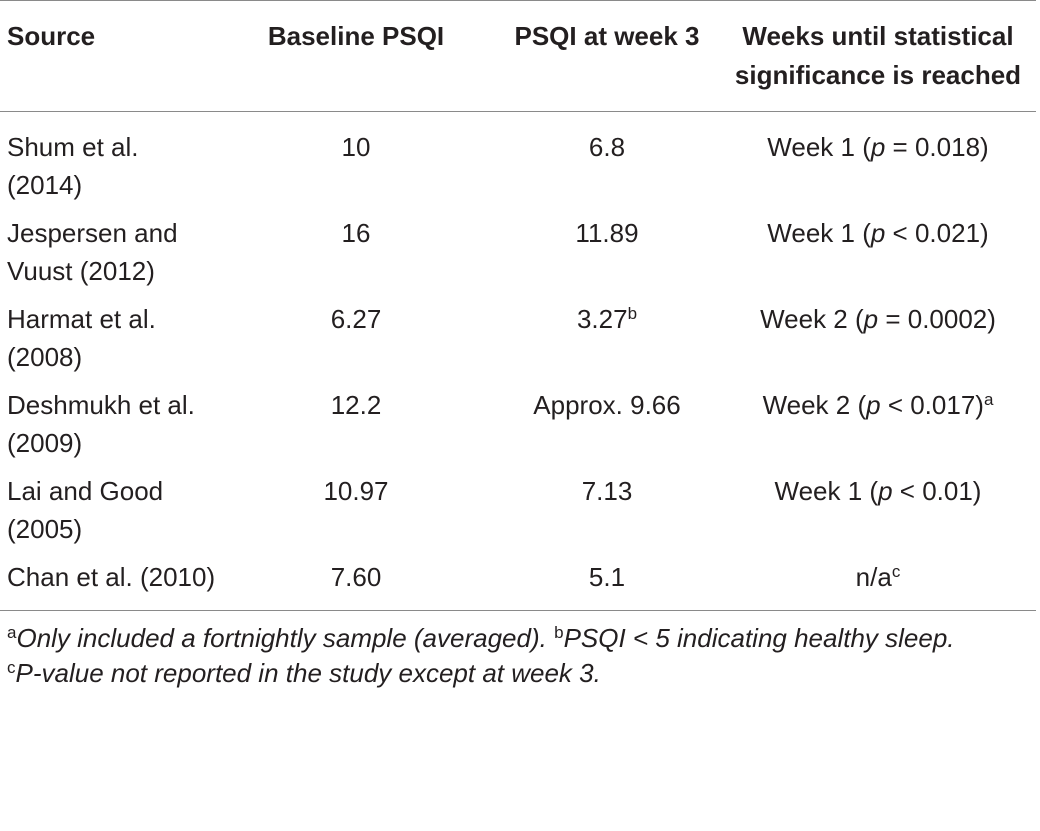 Image resolution: width=1040 pixels, height=831 pixels. I want to click on table-row: Chan et al. (2010) 7.60 5.1 n/ac, so click(518, 584).